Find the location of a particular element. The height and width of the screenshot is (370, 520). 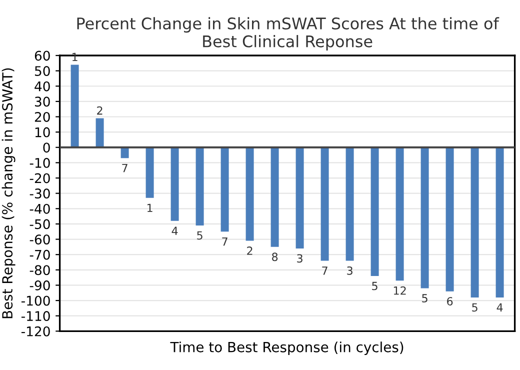

y-tick-label: 0 is located at coordinates (46, 147).